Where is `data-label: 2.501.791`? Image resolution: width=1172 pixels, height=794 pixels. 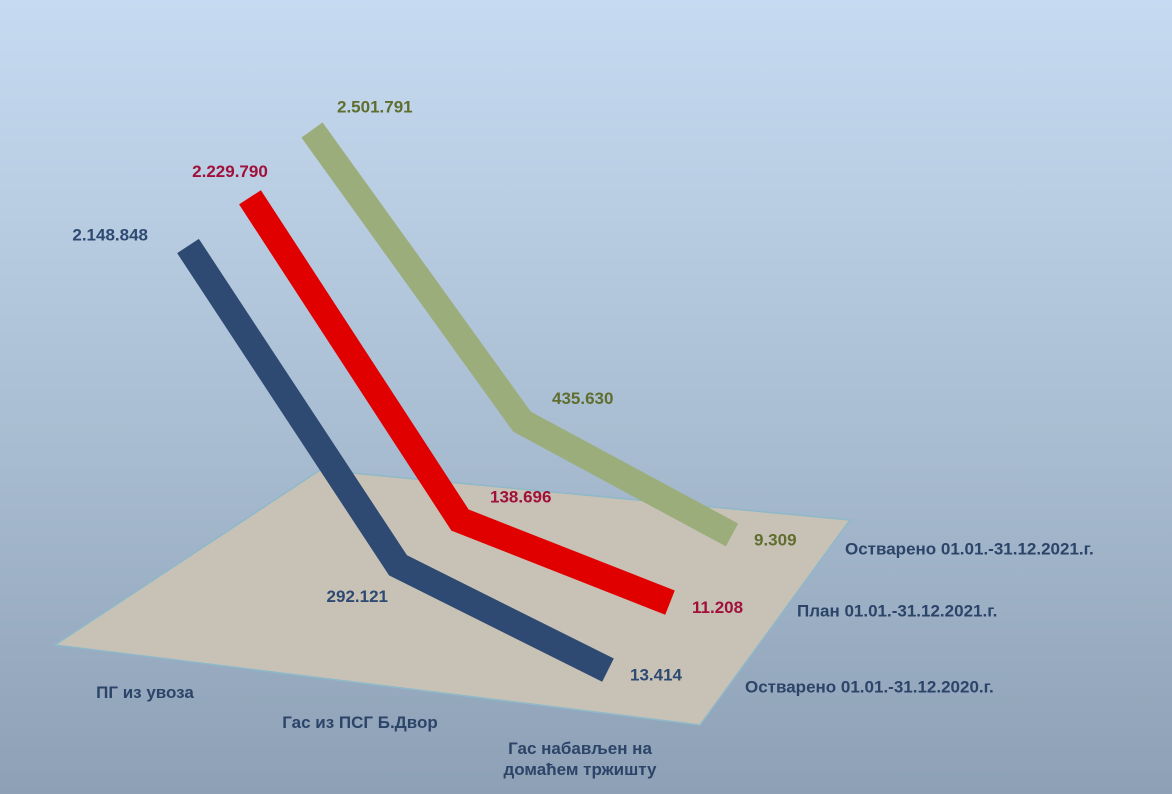 data-label: 2.501.791 is located at coordinates (375, 107).